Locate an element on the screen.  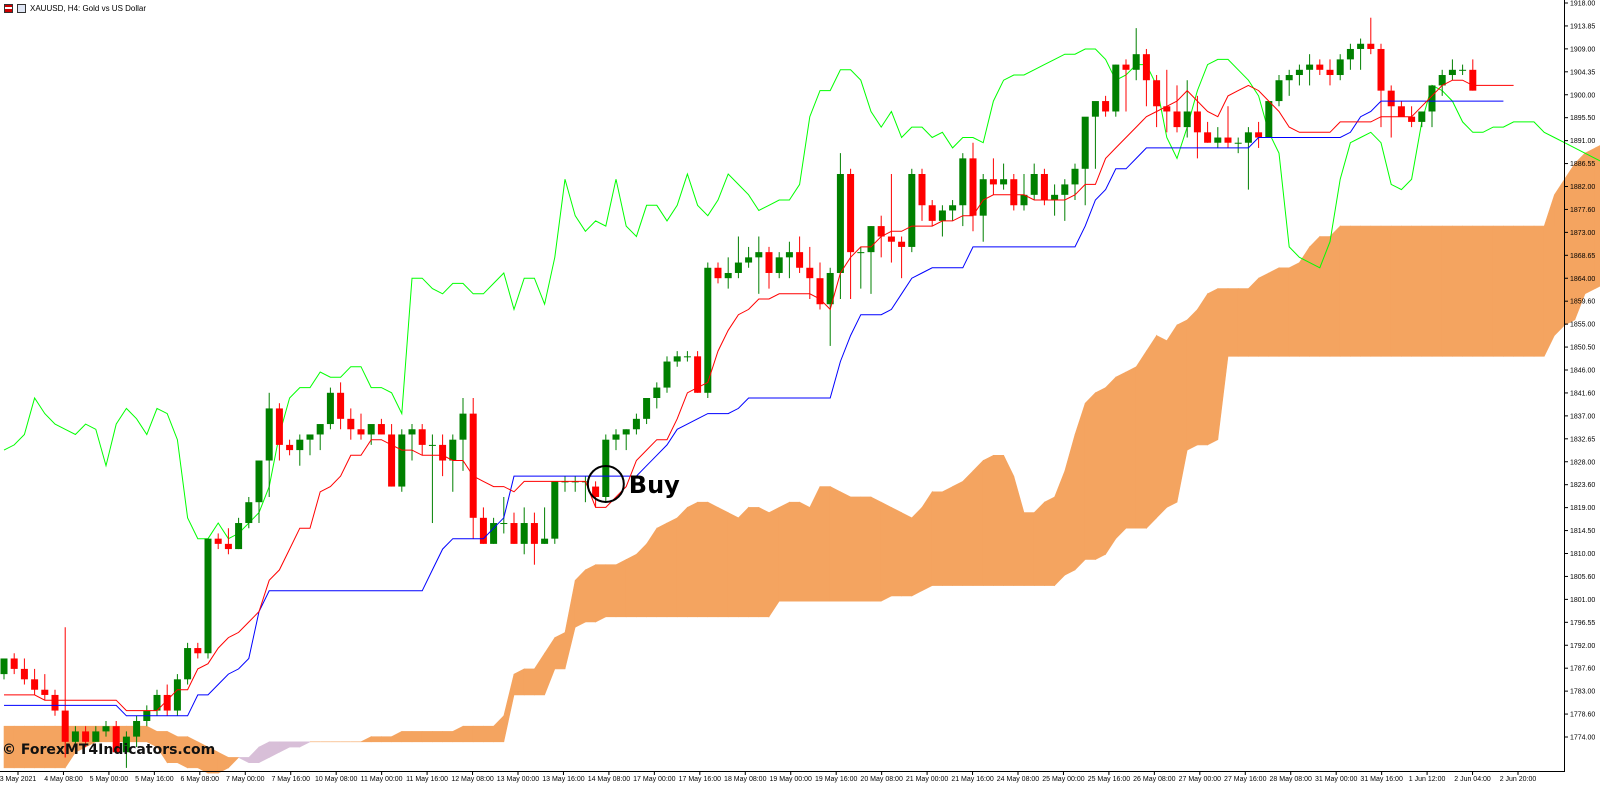
time-axis-label: 20 May 08:00 is located at coordinates (881, 779).